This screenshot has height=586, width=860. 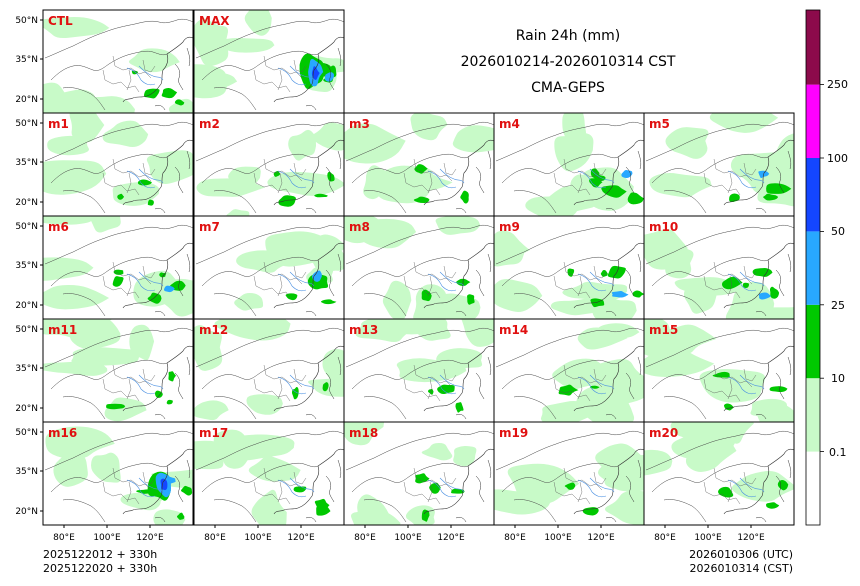 I want to click on panel-label-m3: m3, so click(x=359, y=124).